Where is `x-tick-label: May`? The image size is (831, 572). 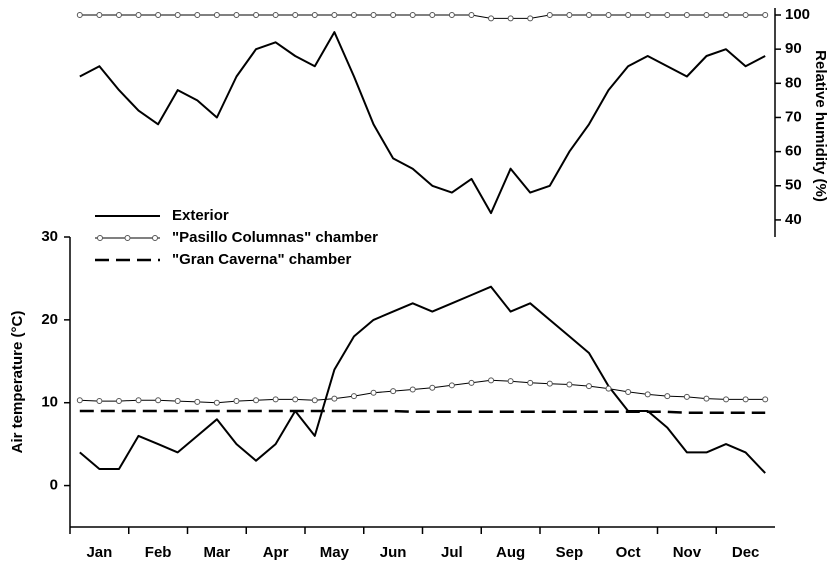
x-tick-label: May is located at coordinates (335, 552).